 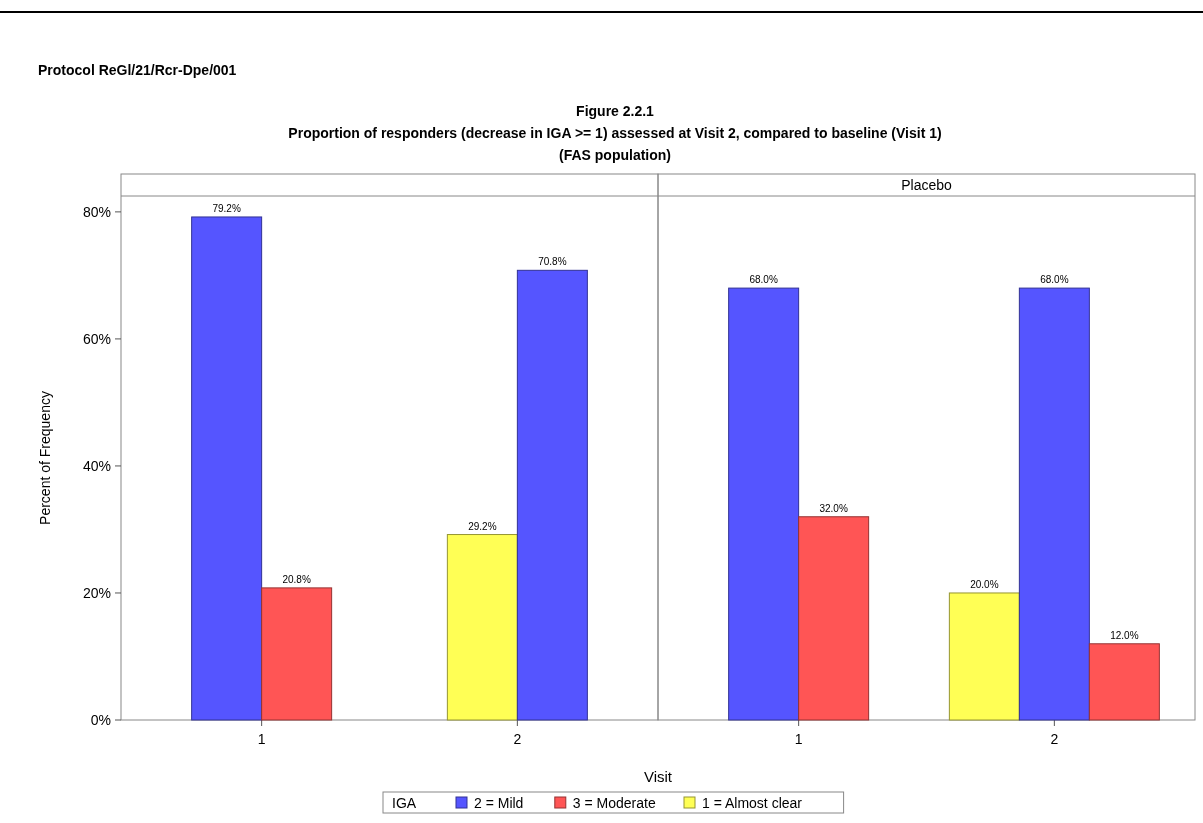 I want to click on chart-title: Placebo, so click(x=927, y=185).